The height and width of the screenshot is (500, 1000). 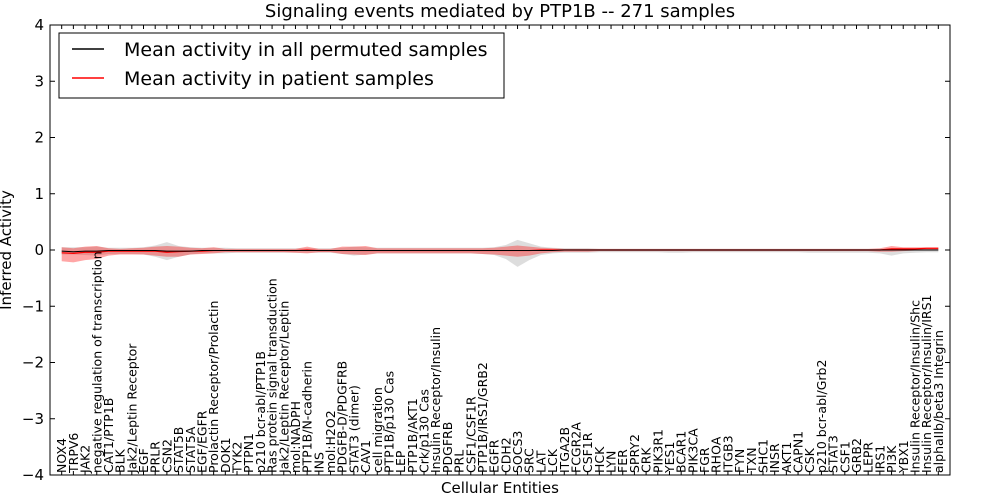 I want to click on x-tick-label: BCAR1, so click(x=681, y=452).